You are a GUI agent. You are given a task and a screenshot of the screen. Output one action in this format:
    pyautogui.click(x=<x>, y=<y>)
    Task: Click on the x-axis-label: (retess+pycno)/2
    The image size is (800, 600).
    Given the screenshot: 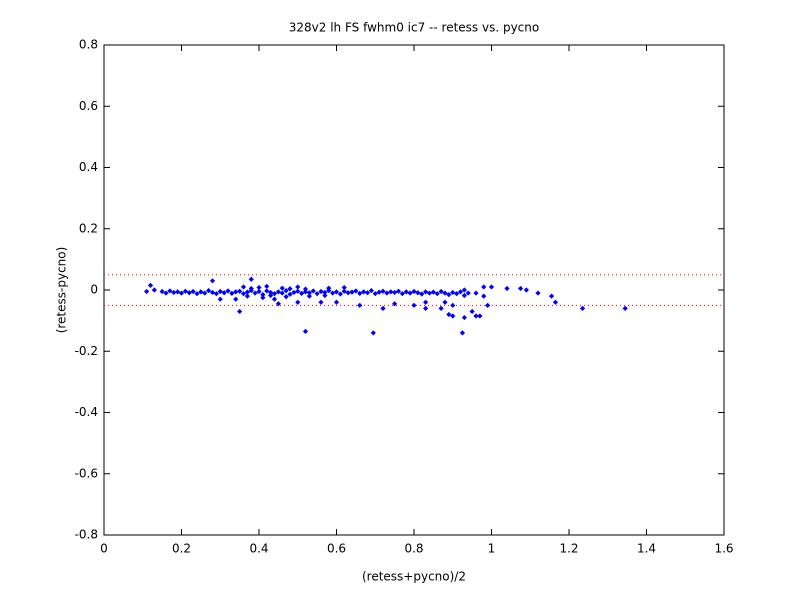 What is the action you would take?
    pyautogui.click(x=414, y=577)
    